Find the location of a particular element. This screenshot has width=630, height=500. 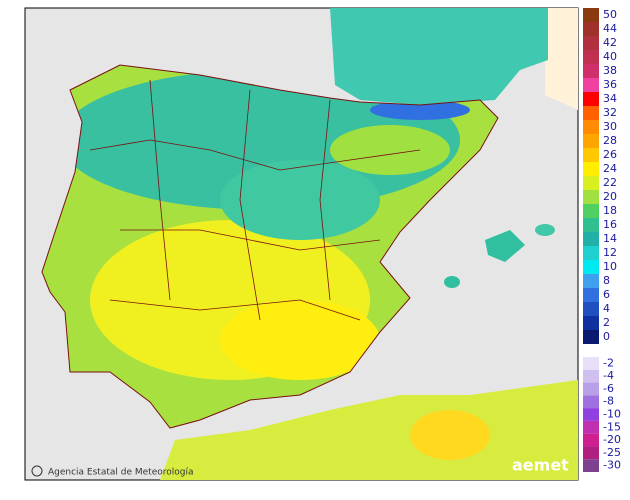

mallorca is located at coordinates (505, 246).